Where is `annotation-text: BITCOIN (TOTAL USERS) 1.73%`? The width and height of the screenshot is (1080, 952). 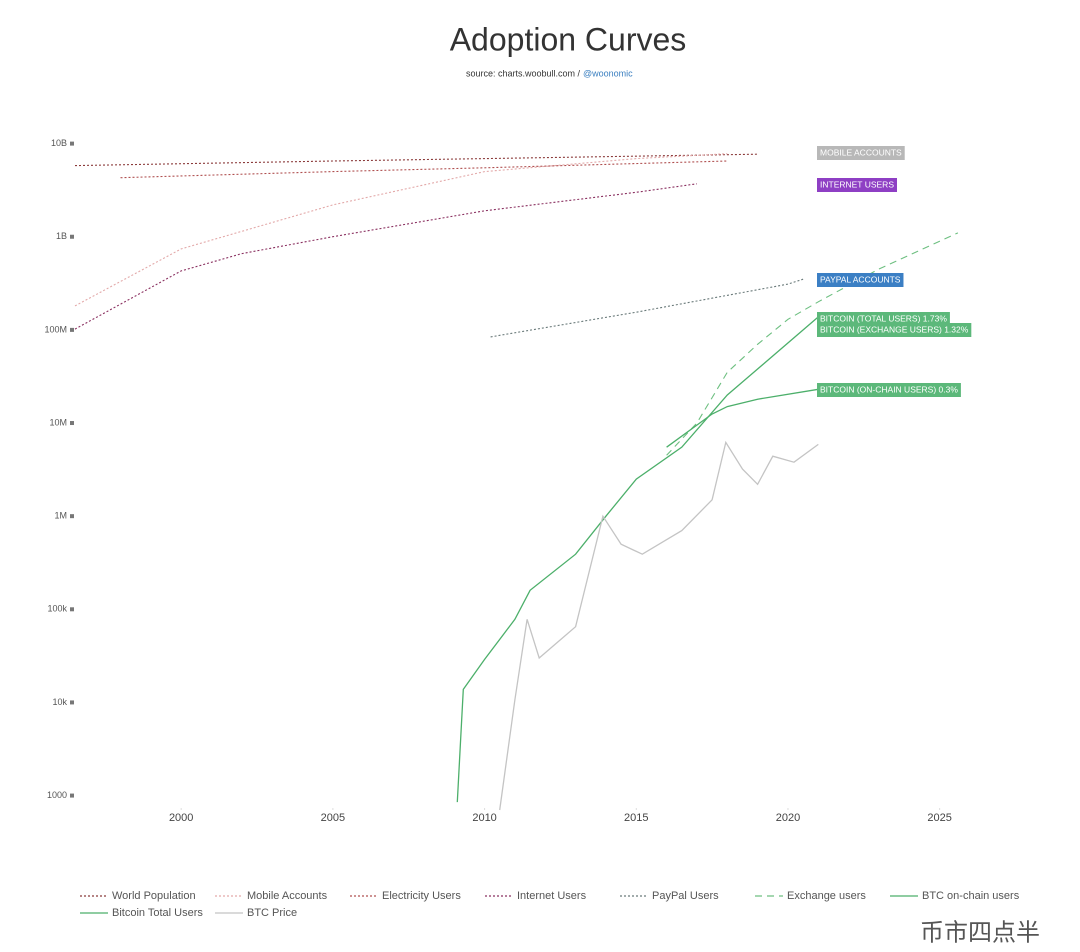
annotation-text: BITCOIN (TOTAL USERS) 1.73% is located at coordinates (883, 318).